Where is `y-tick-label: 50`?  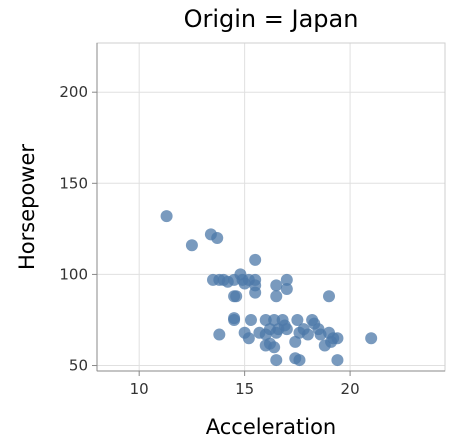
y-tick-label: 50 is located at coordinates (78, 366).